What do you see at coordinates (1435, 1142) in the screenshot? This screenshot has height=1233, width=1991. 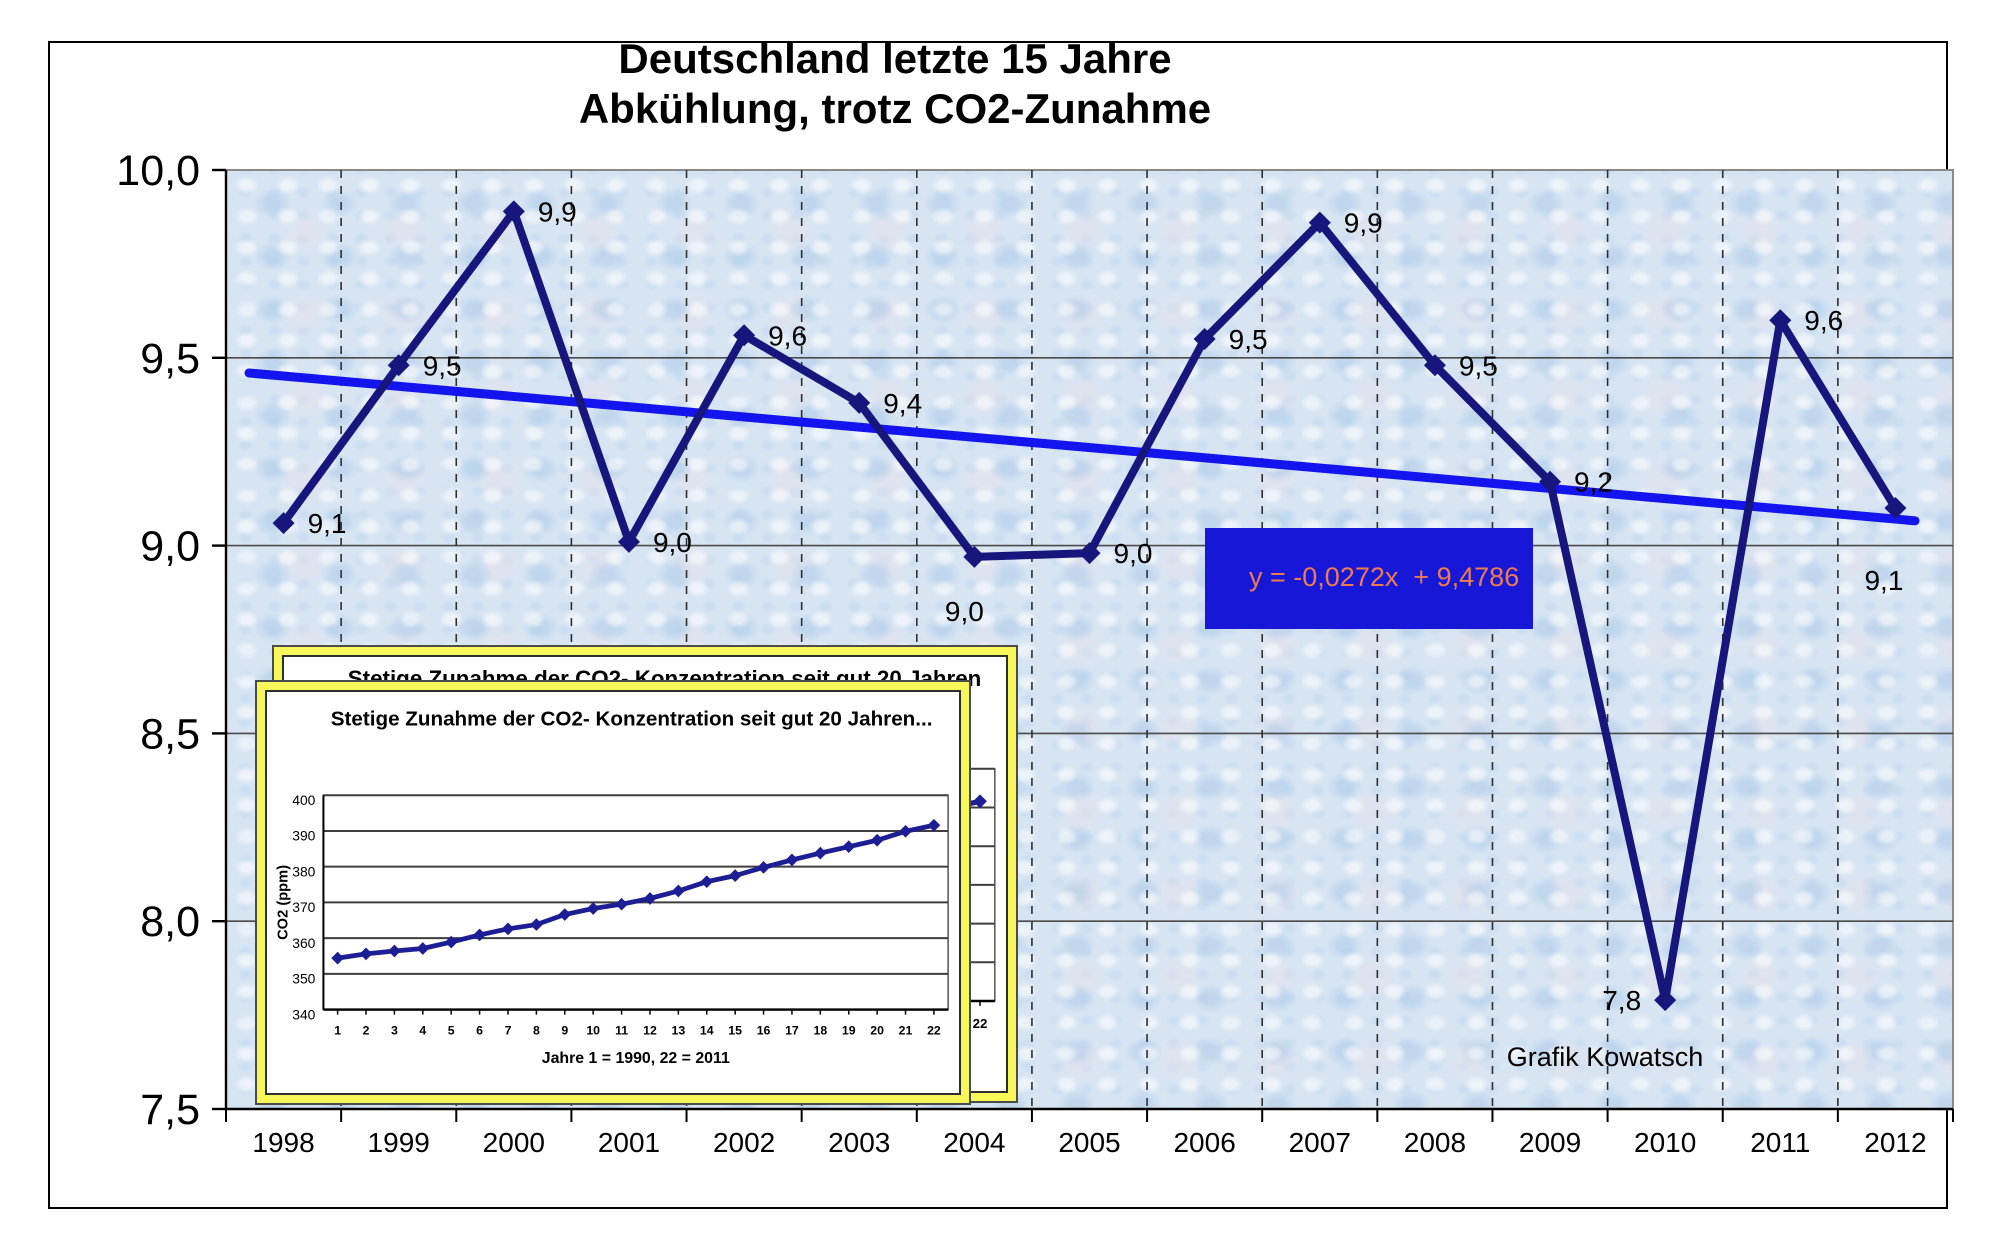 I see `x-tick-label: 2008` at bounding box center [1435, 1142].